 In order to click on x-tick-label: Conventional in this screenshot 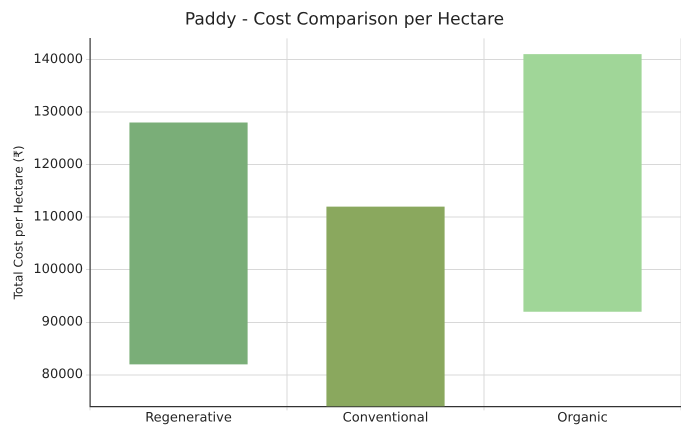, I will do `click(385, 418)`.